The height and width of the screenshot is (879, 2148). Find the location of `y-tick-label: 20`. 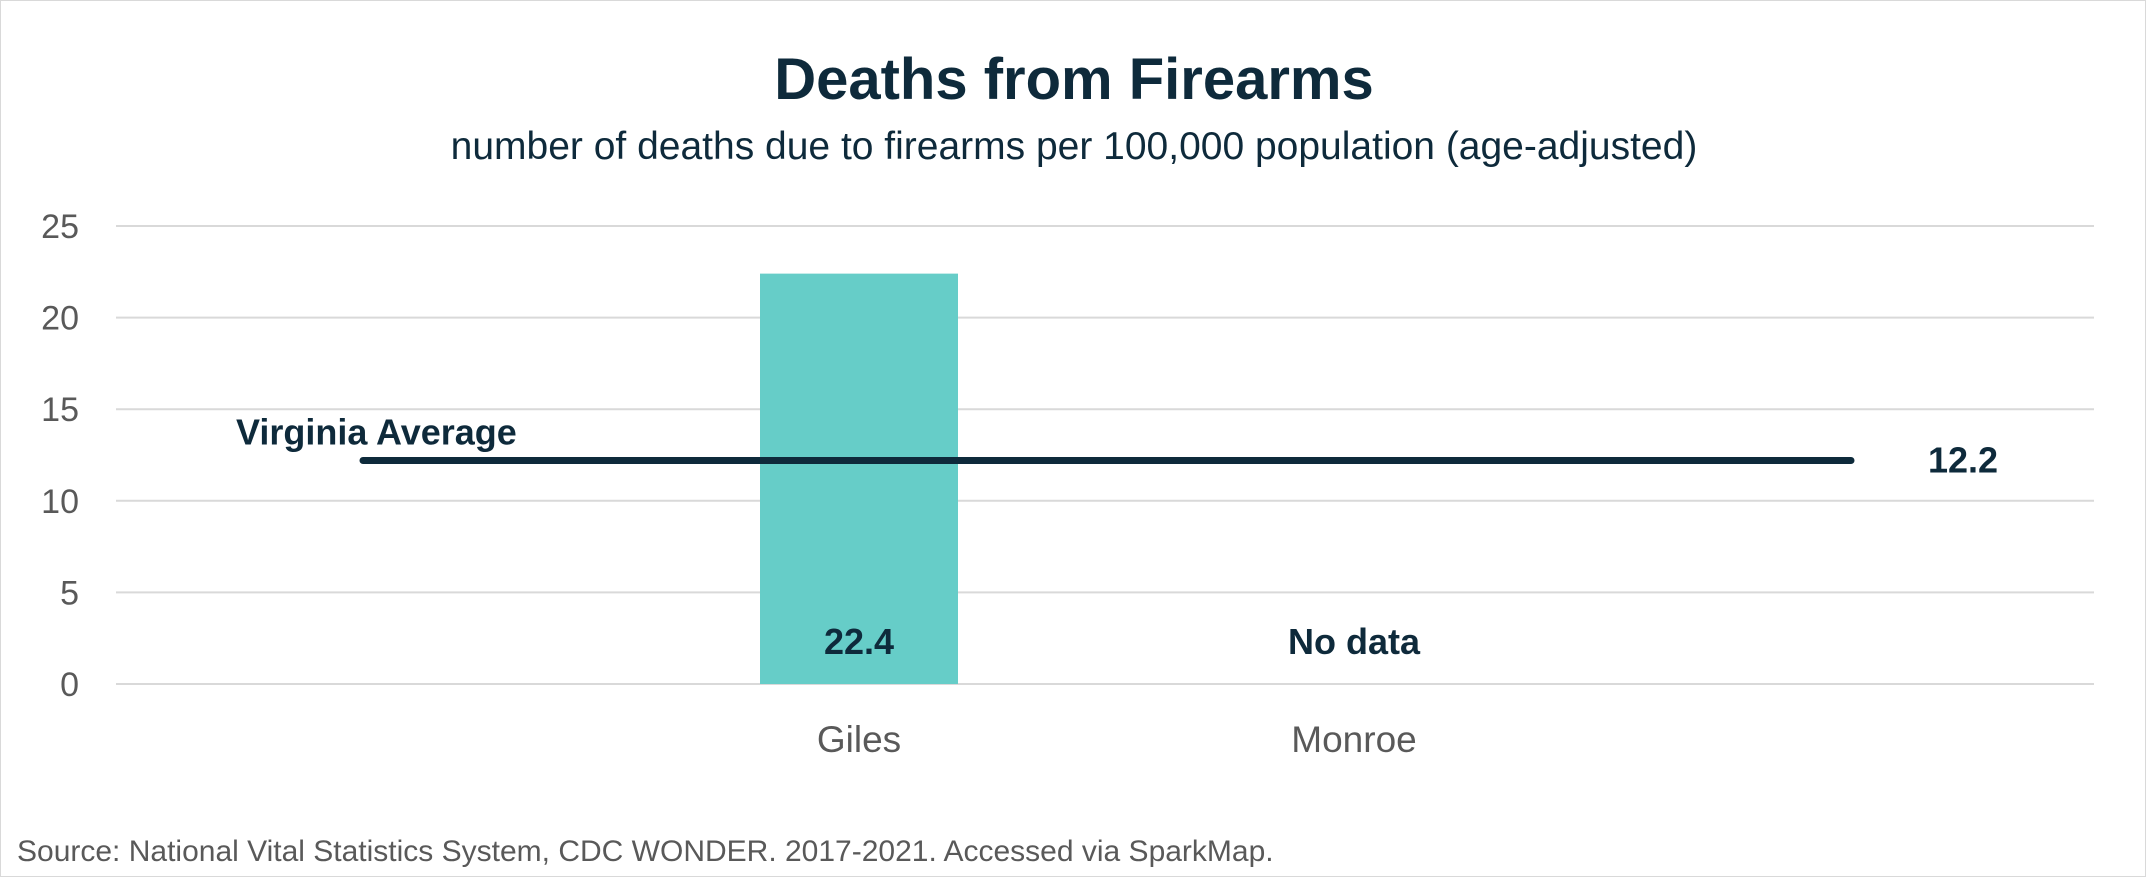

y-tick-label: 20 is located at coordinates (60, 319).